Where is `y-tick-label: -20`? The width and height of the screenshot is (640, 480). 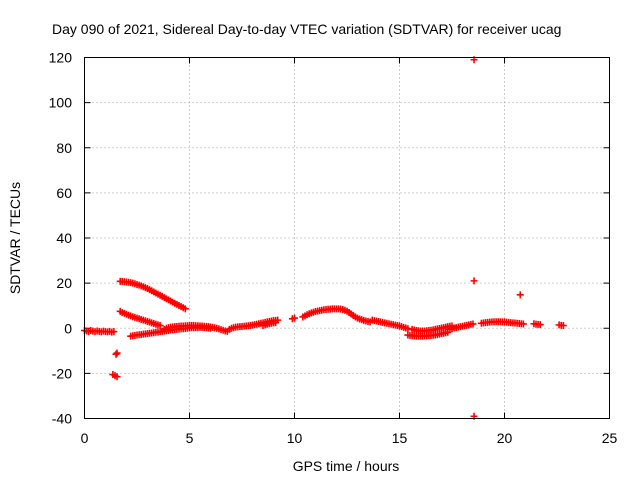
y-tick-label: -20 is located at coordinates (62, 373).